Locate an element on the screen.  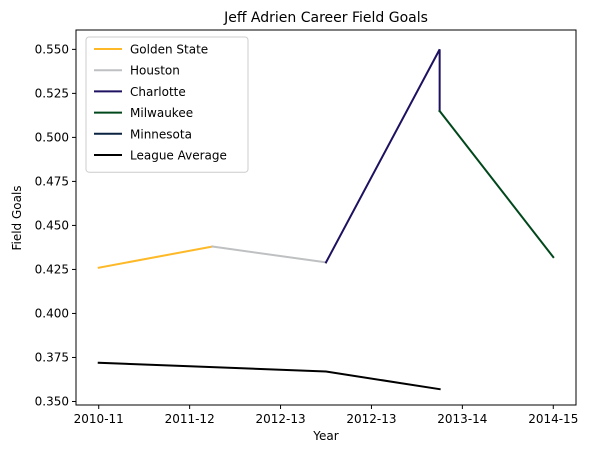
legend-entry-0: Golden State is located at coordinates (169, 50).